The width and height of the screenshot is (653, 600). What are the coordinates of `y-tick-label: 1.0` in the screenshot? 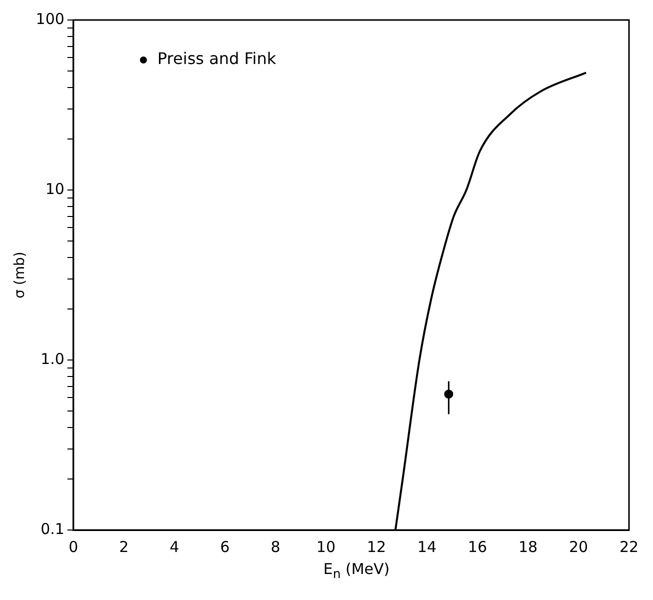 It's located at (52, 359).